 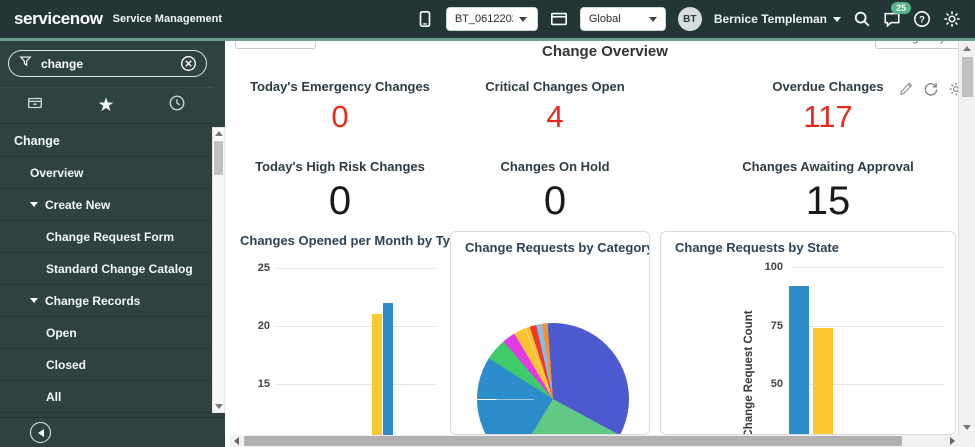 What do you see at coordinates (757, 247) in the screenshot?
I see `chart-title: Change Requests by State` at bounding box center [757, 247].